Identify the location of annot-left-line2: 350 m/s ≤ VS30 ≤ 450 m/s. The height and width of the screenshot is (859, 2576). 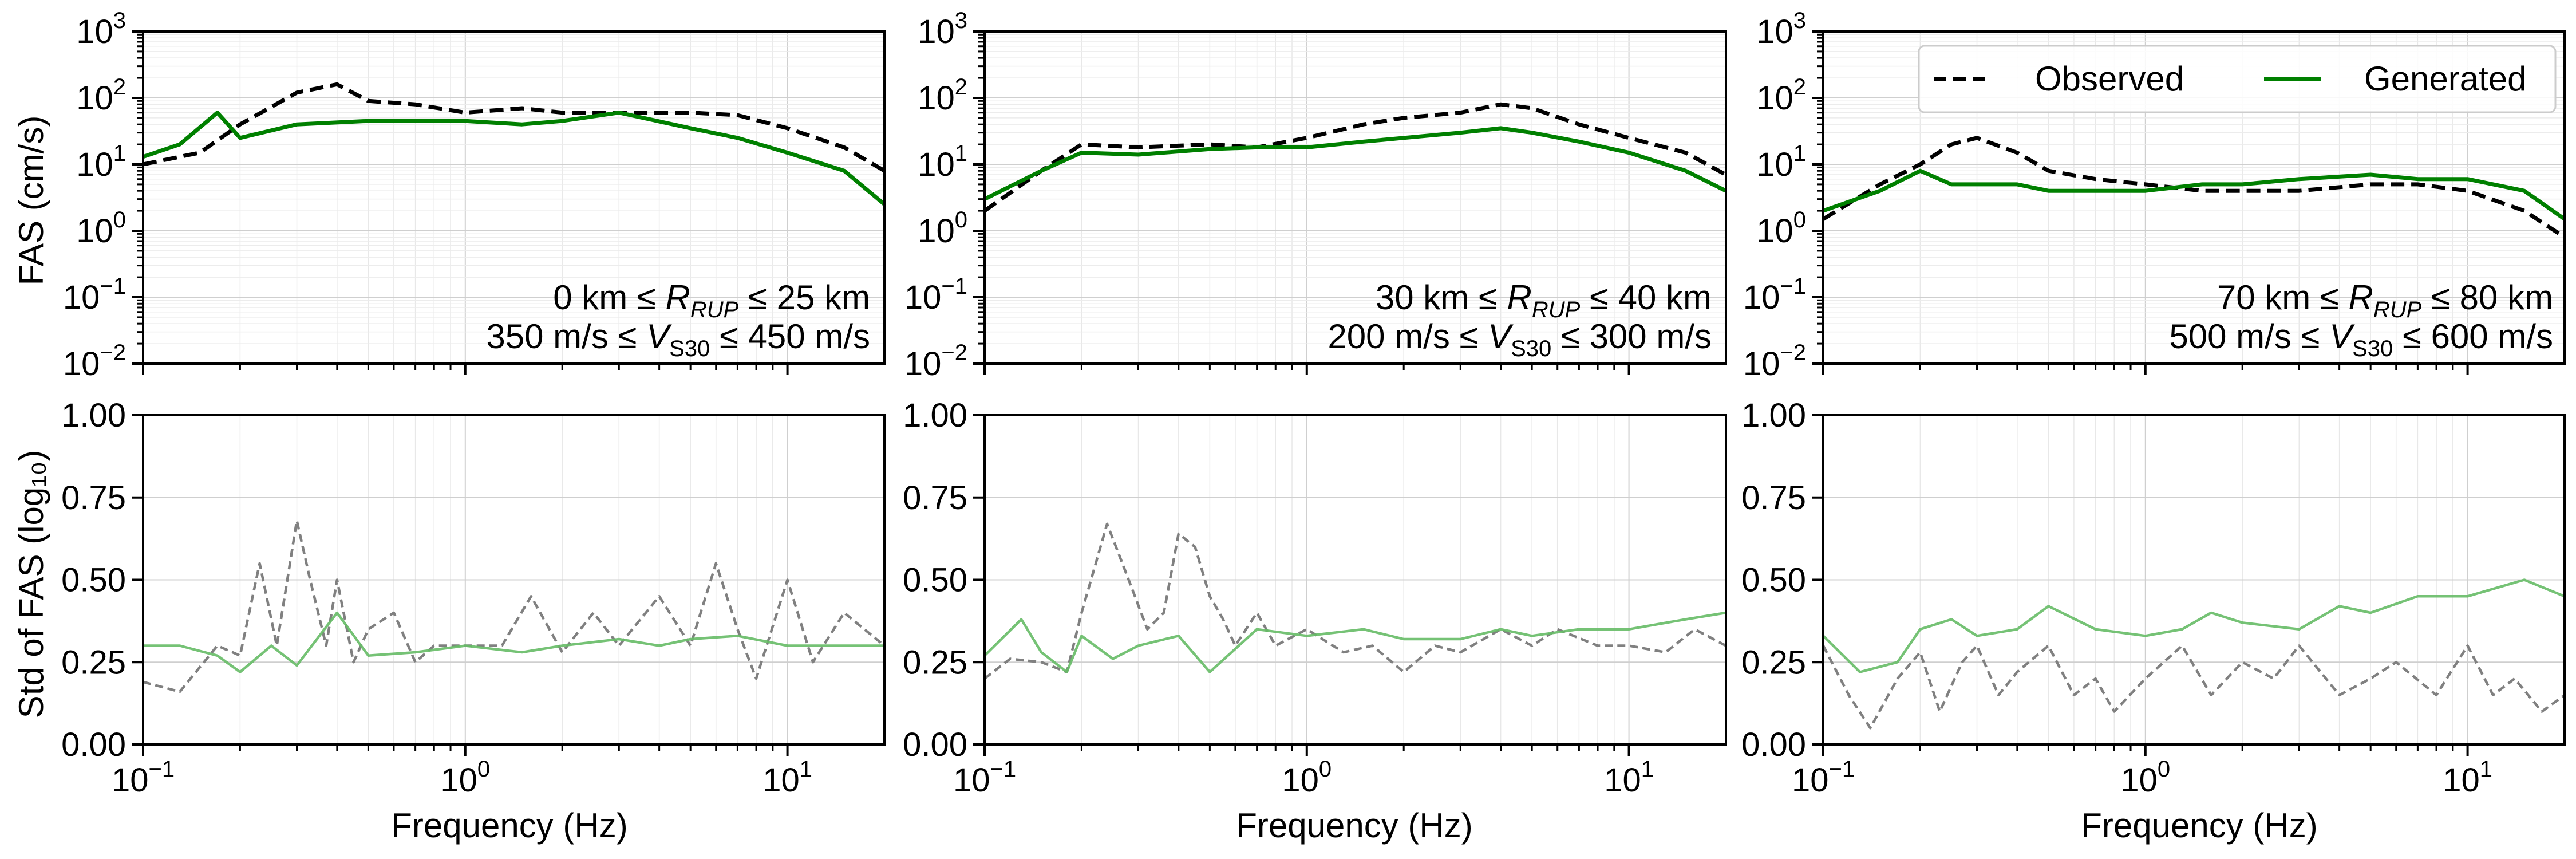
(678, 339).